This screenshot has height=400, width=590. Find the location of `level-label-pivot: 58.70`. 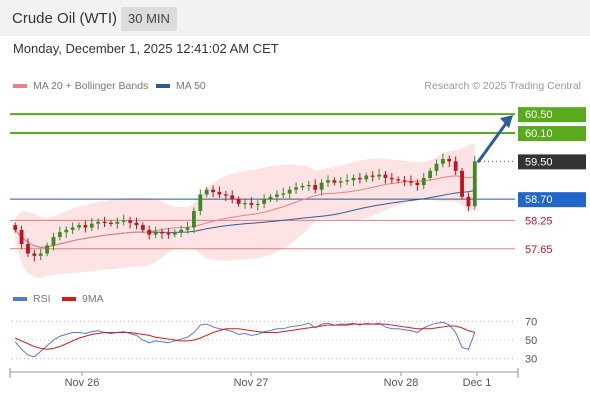

level-label-pivot: 58.70 is located at coordinates (552, 200).